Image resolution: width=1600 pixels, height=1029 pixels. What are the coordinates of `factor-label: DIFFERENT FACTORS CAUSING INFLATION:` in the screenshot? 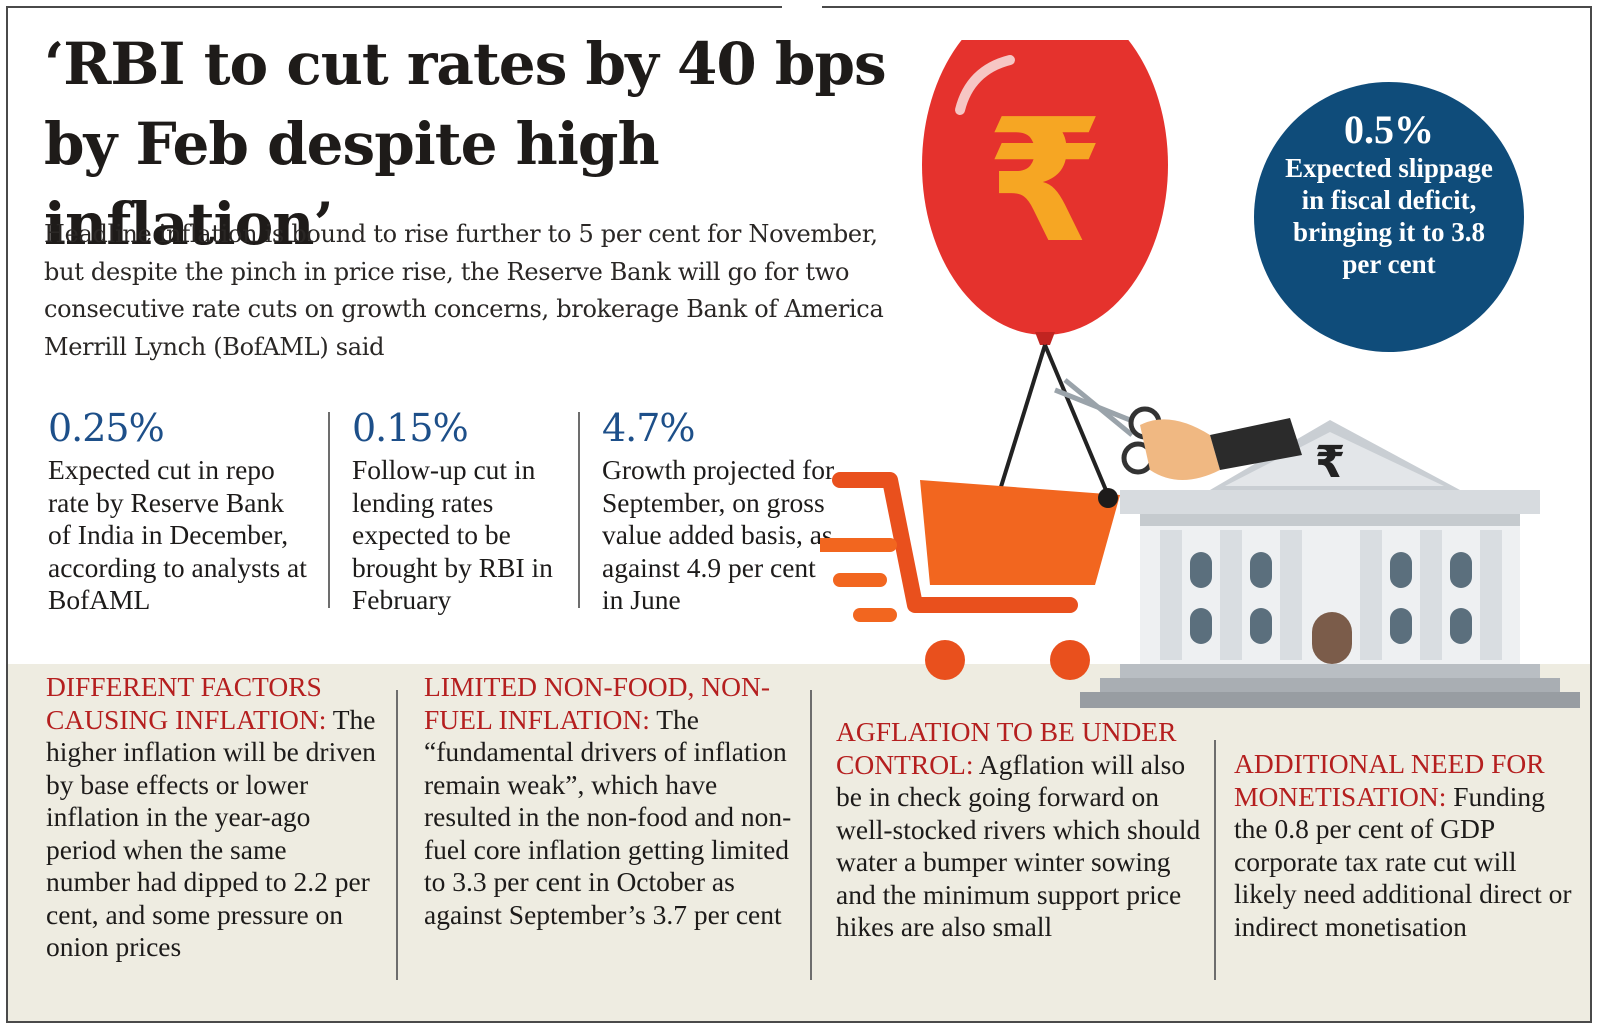 It's located at (186, 703).